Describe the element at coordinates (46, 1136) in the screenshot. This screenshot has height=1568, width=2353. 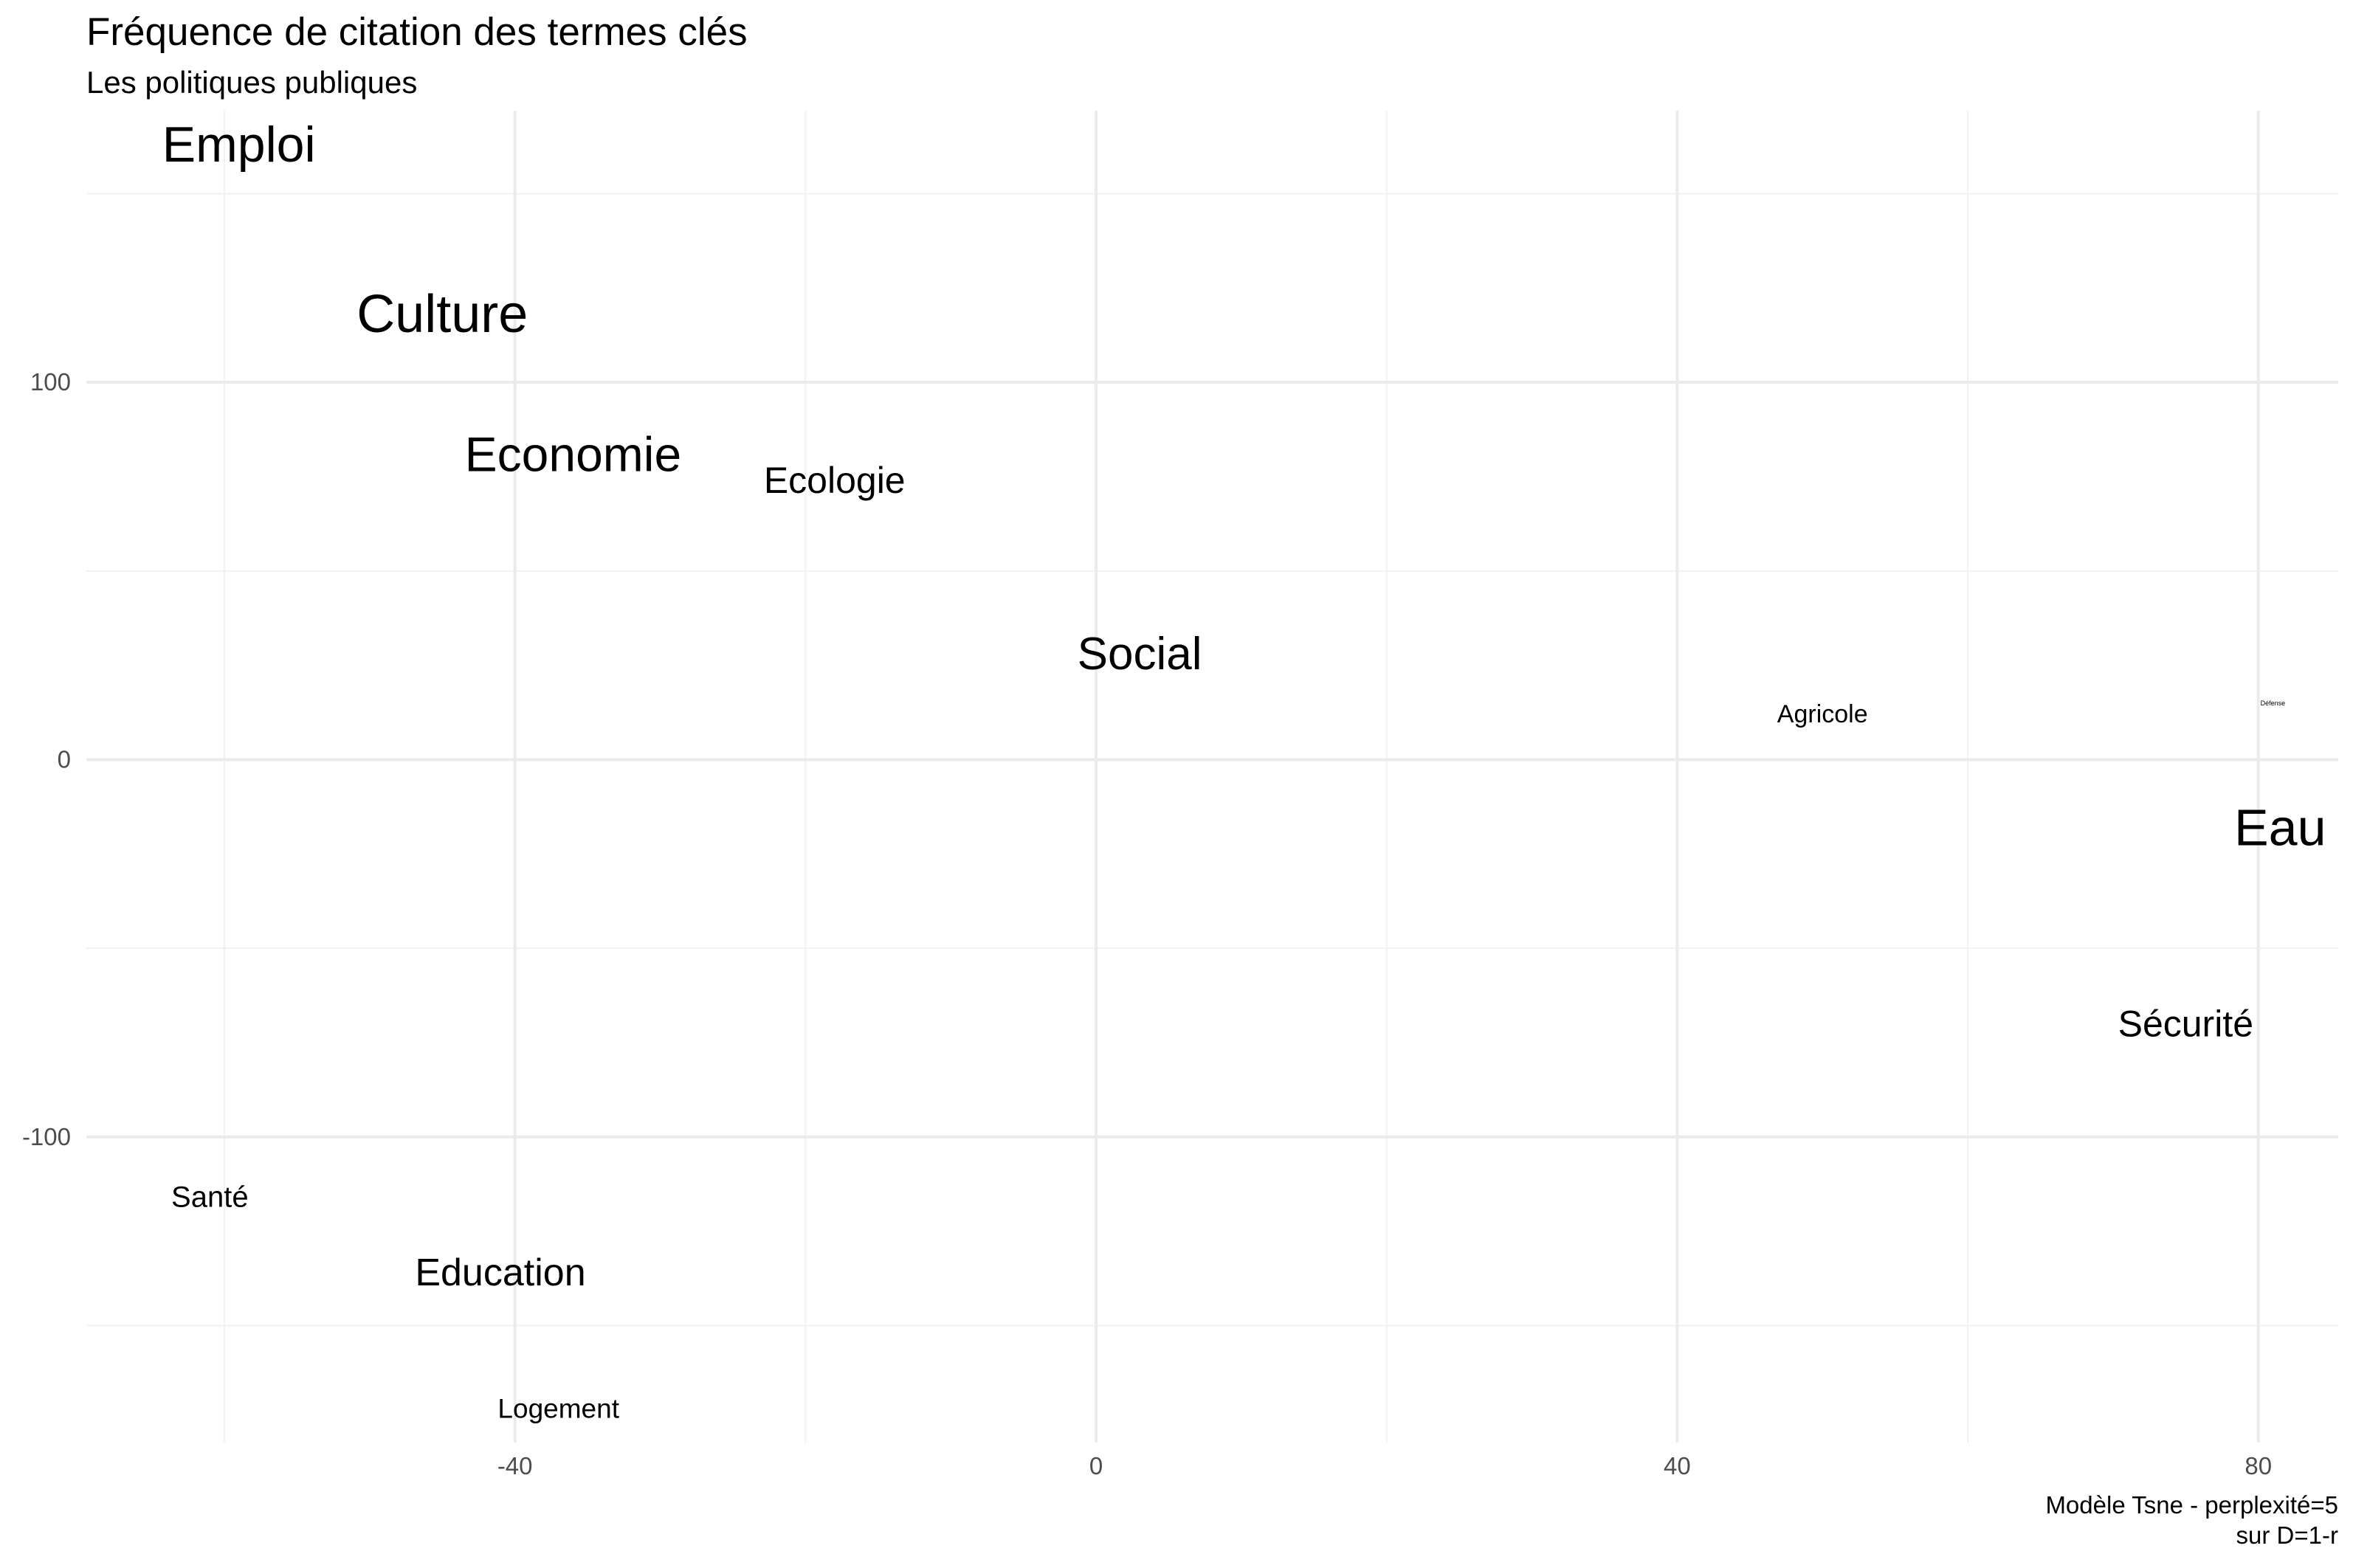
I see `y-tick-label: -100` at that location.